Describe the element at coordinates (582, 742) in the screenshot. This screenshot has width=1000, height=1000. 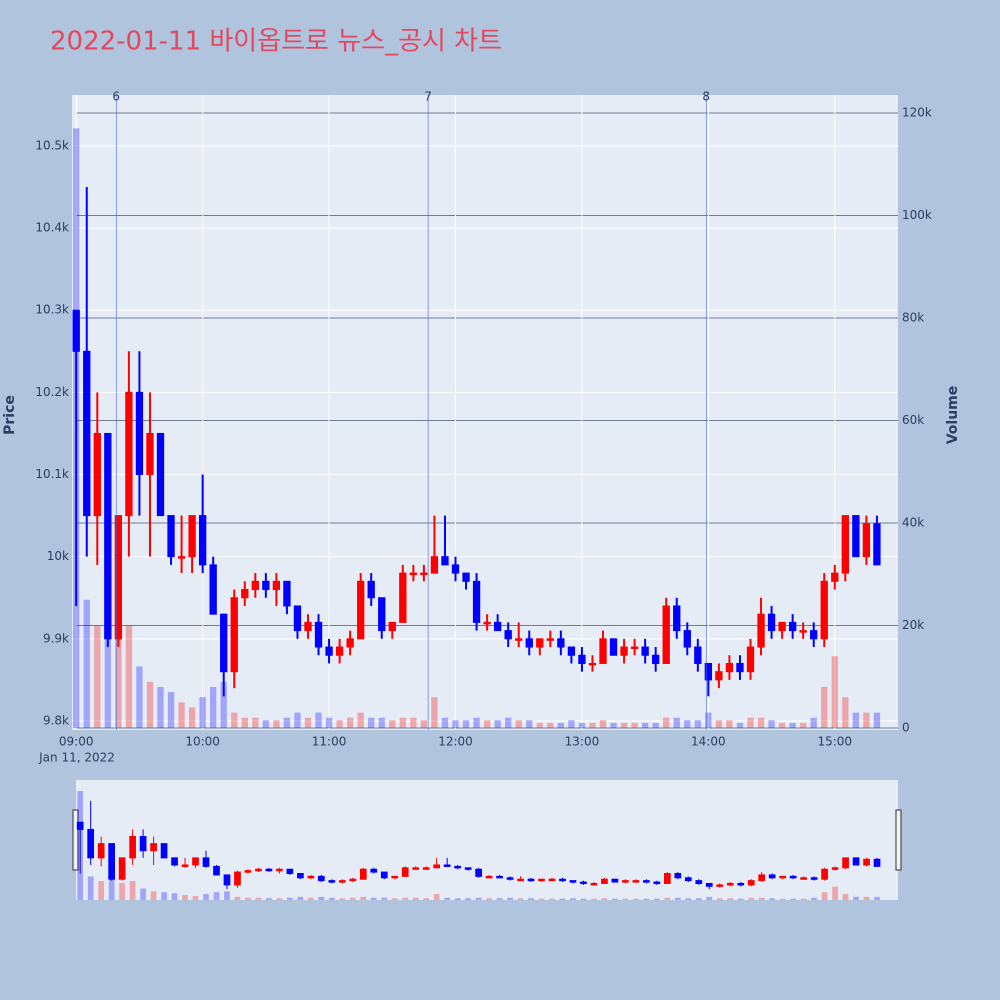
I see `x-tick-label: 13:00` at that location.